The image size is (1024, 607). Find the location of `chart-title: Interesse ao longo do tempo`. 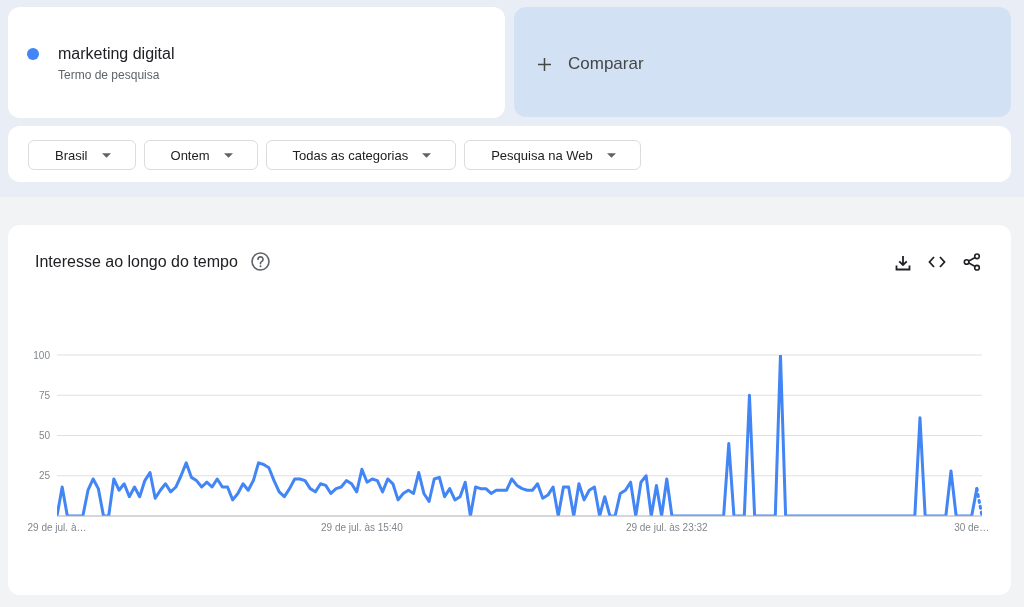

chart-title: Interesse ao longo do tempo is located at coordinates (136, 261).